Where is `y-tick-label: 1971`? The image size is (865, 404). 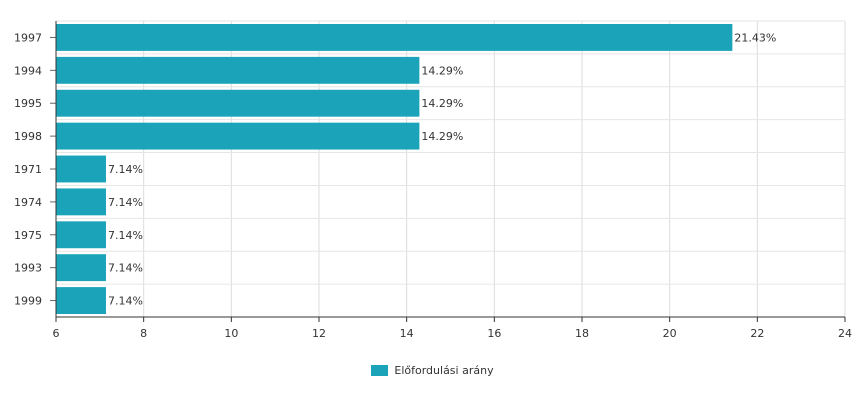
y-tick-label: 1971 is located at coordinates (28, 169).